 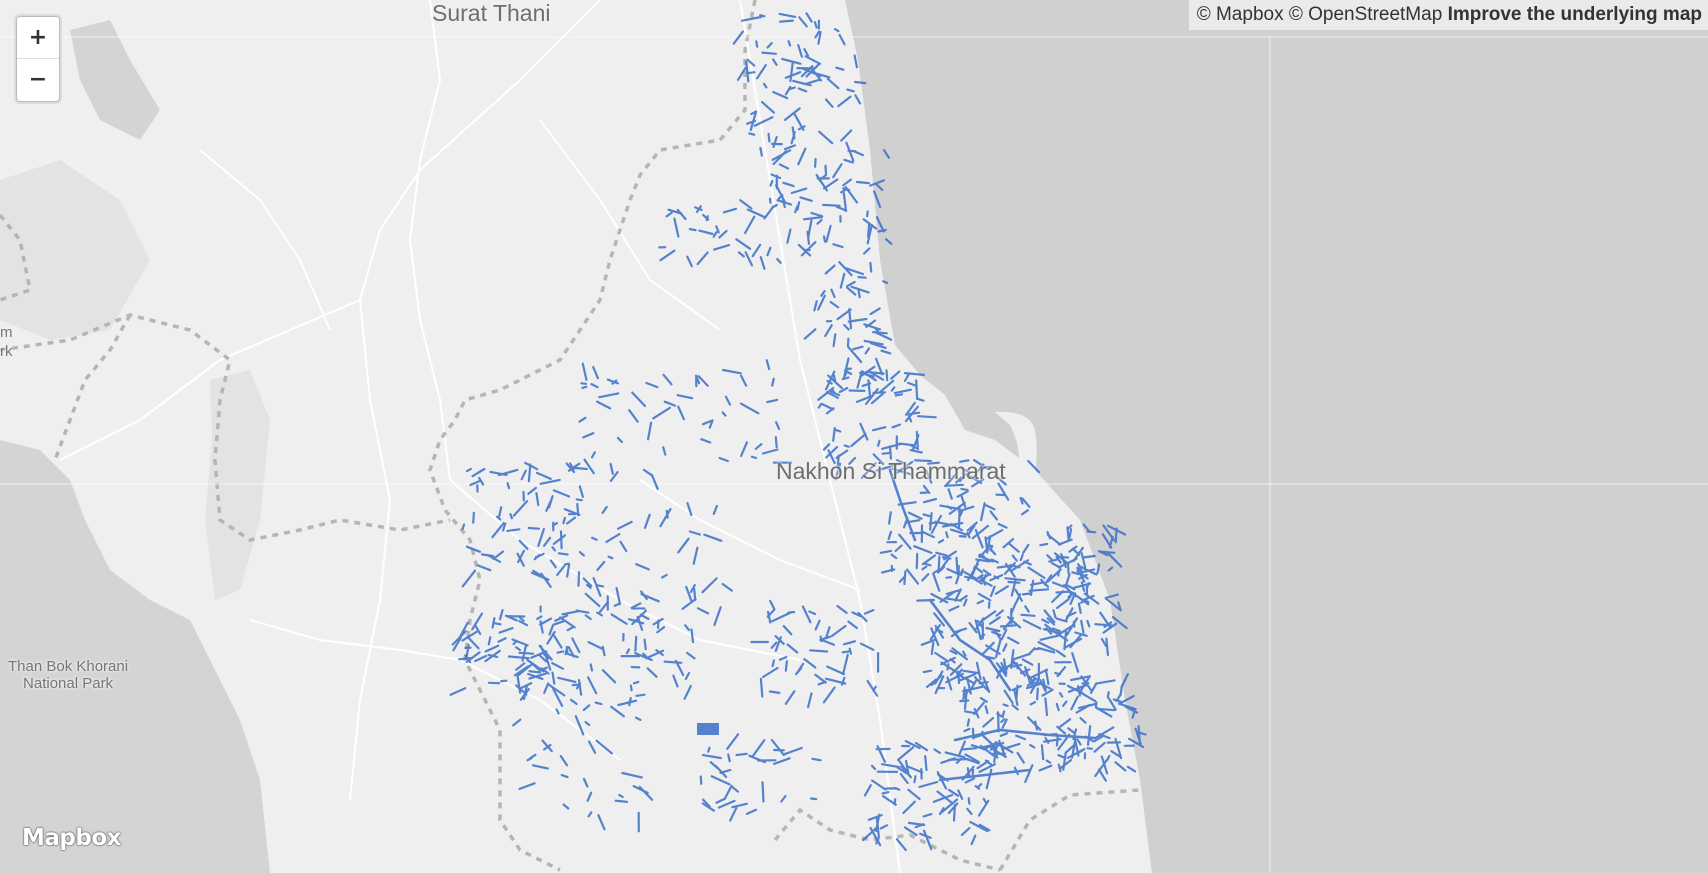 I want to click on mapbox-logo: Mapbox, so click(x=71, y=838).